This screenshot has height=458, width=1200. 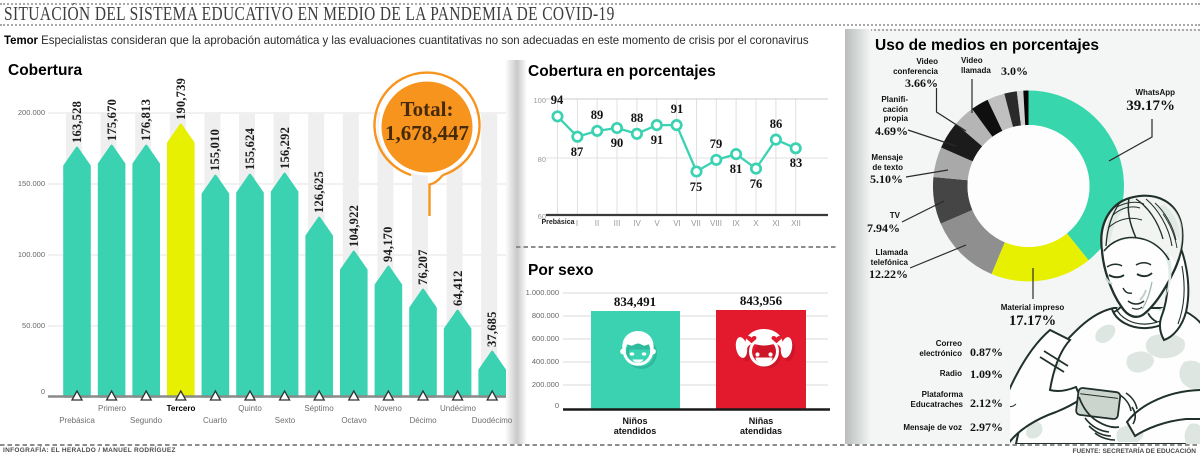 What do you see at coordinates (427, 133) in the screenshot?
I see `svg-text: 1,678,447` at bounding box center [427, 133].